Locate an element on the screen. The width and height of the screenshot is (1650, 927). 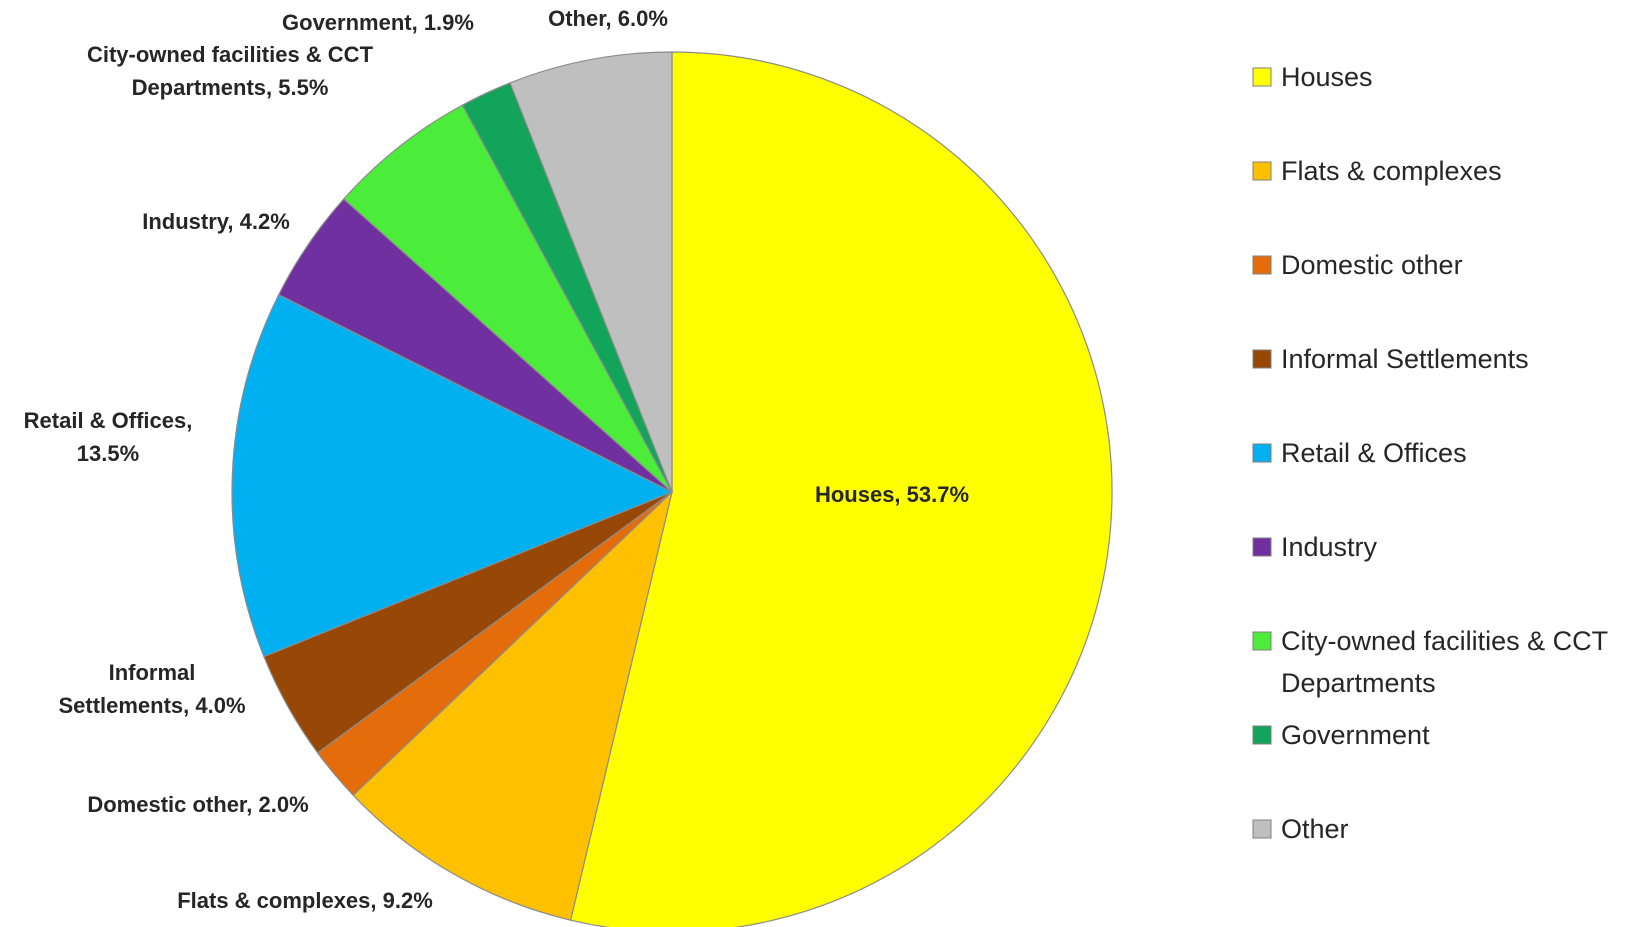
pie-slice-flats-and-complexes is located at coordinates (513, 705).